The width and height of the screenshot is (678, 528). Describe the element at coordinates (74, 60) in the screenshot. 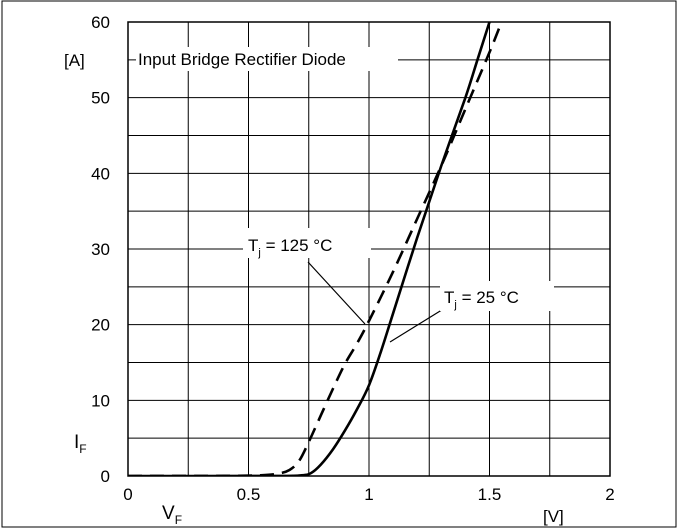

I see `y-unit: [A]` at that location.